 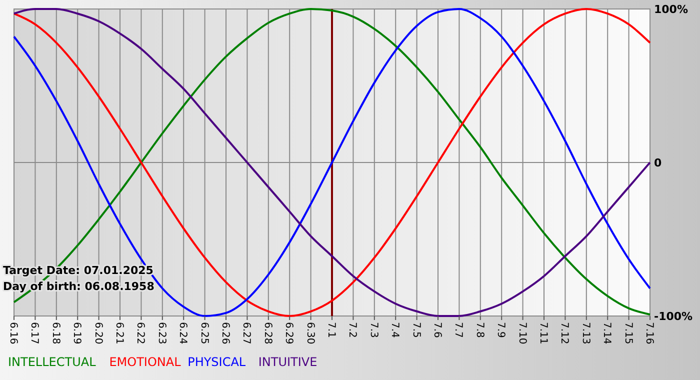 What do you see at coordinates (76, 333) in the screenshot?
I see `x-tick-label: 6.19` at bounding box center [76, 333].